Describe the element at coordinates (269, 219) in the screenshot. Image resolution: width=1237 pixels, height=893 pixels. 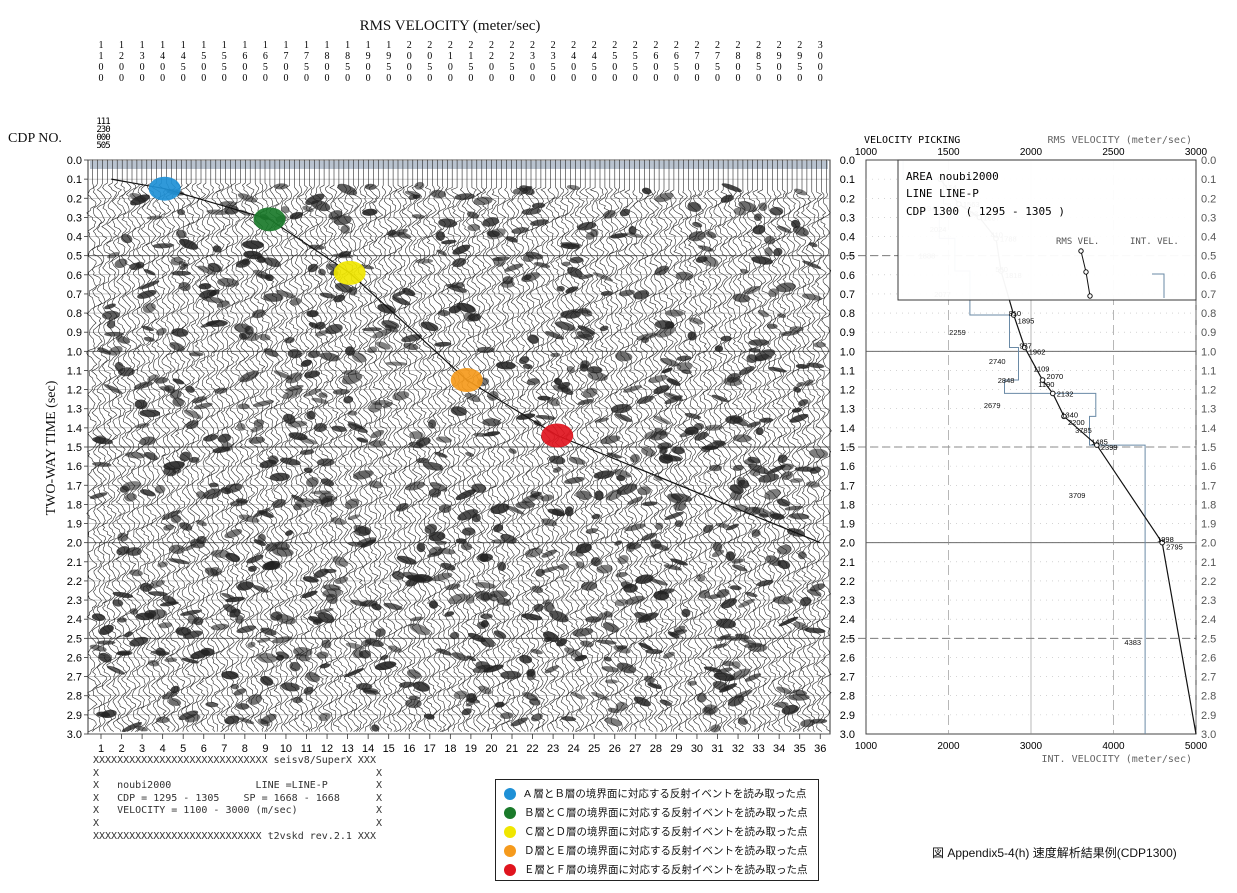
I see `pick-marker-b-c` at that location.